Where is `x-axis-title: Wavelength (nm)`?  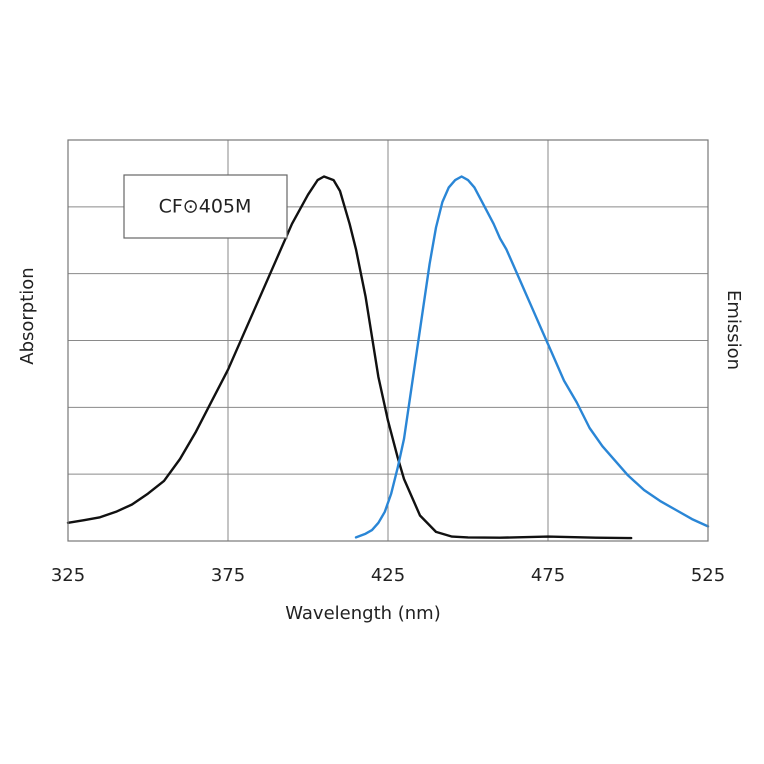 x-axis-title: Wavelength (nm) is located at coordinates (363, 613).